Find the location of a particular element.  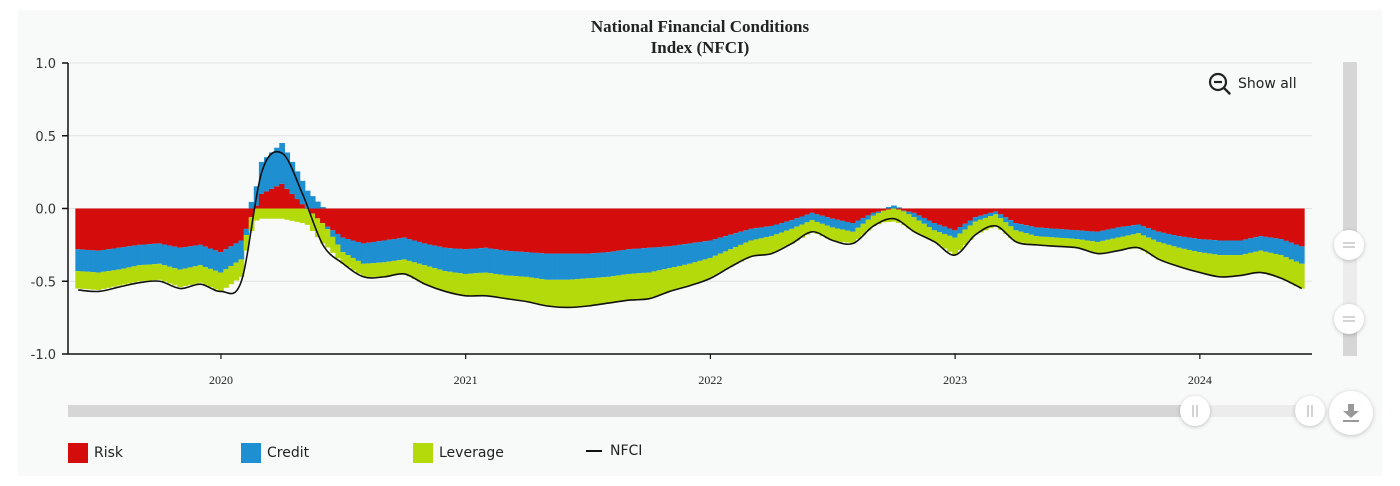

vertical-range-handle-bottom is located at coordinates (1349, 319).